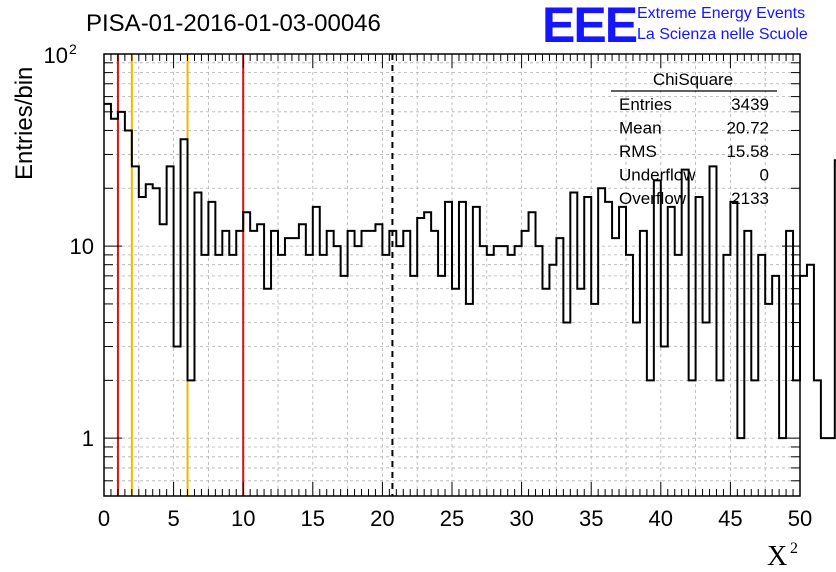 This screenshot has width=836, height=572. What do you see at coordinates (747, 128) in the screenshot?
I see `stats-row-value: 20.72` at bounding box center [747, 128].